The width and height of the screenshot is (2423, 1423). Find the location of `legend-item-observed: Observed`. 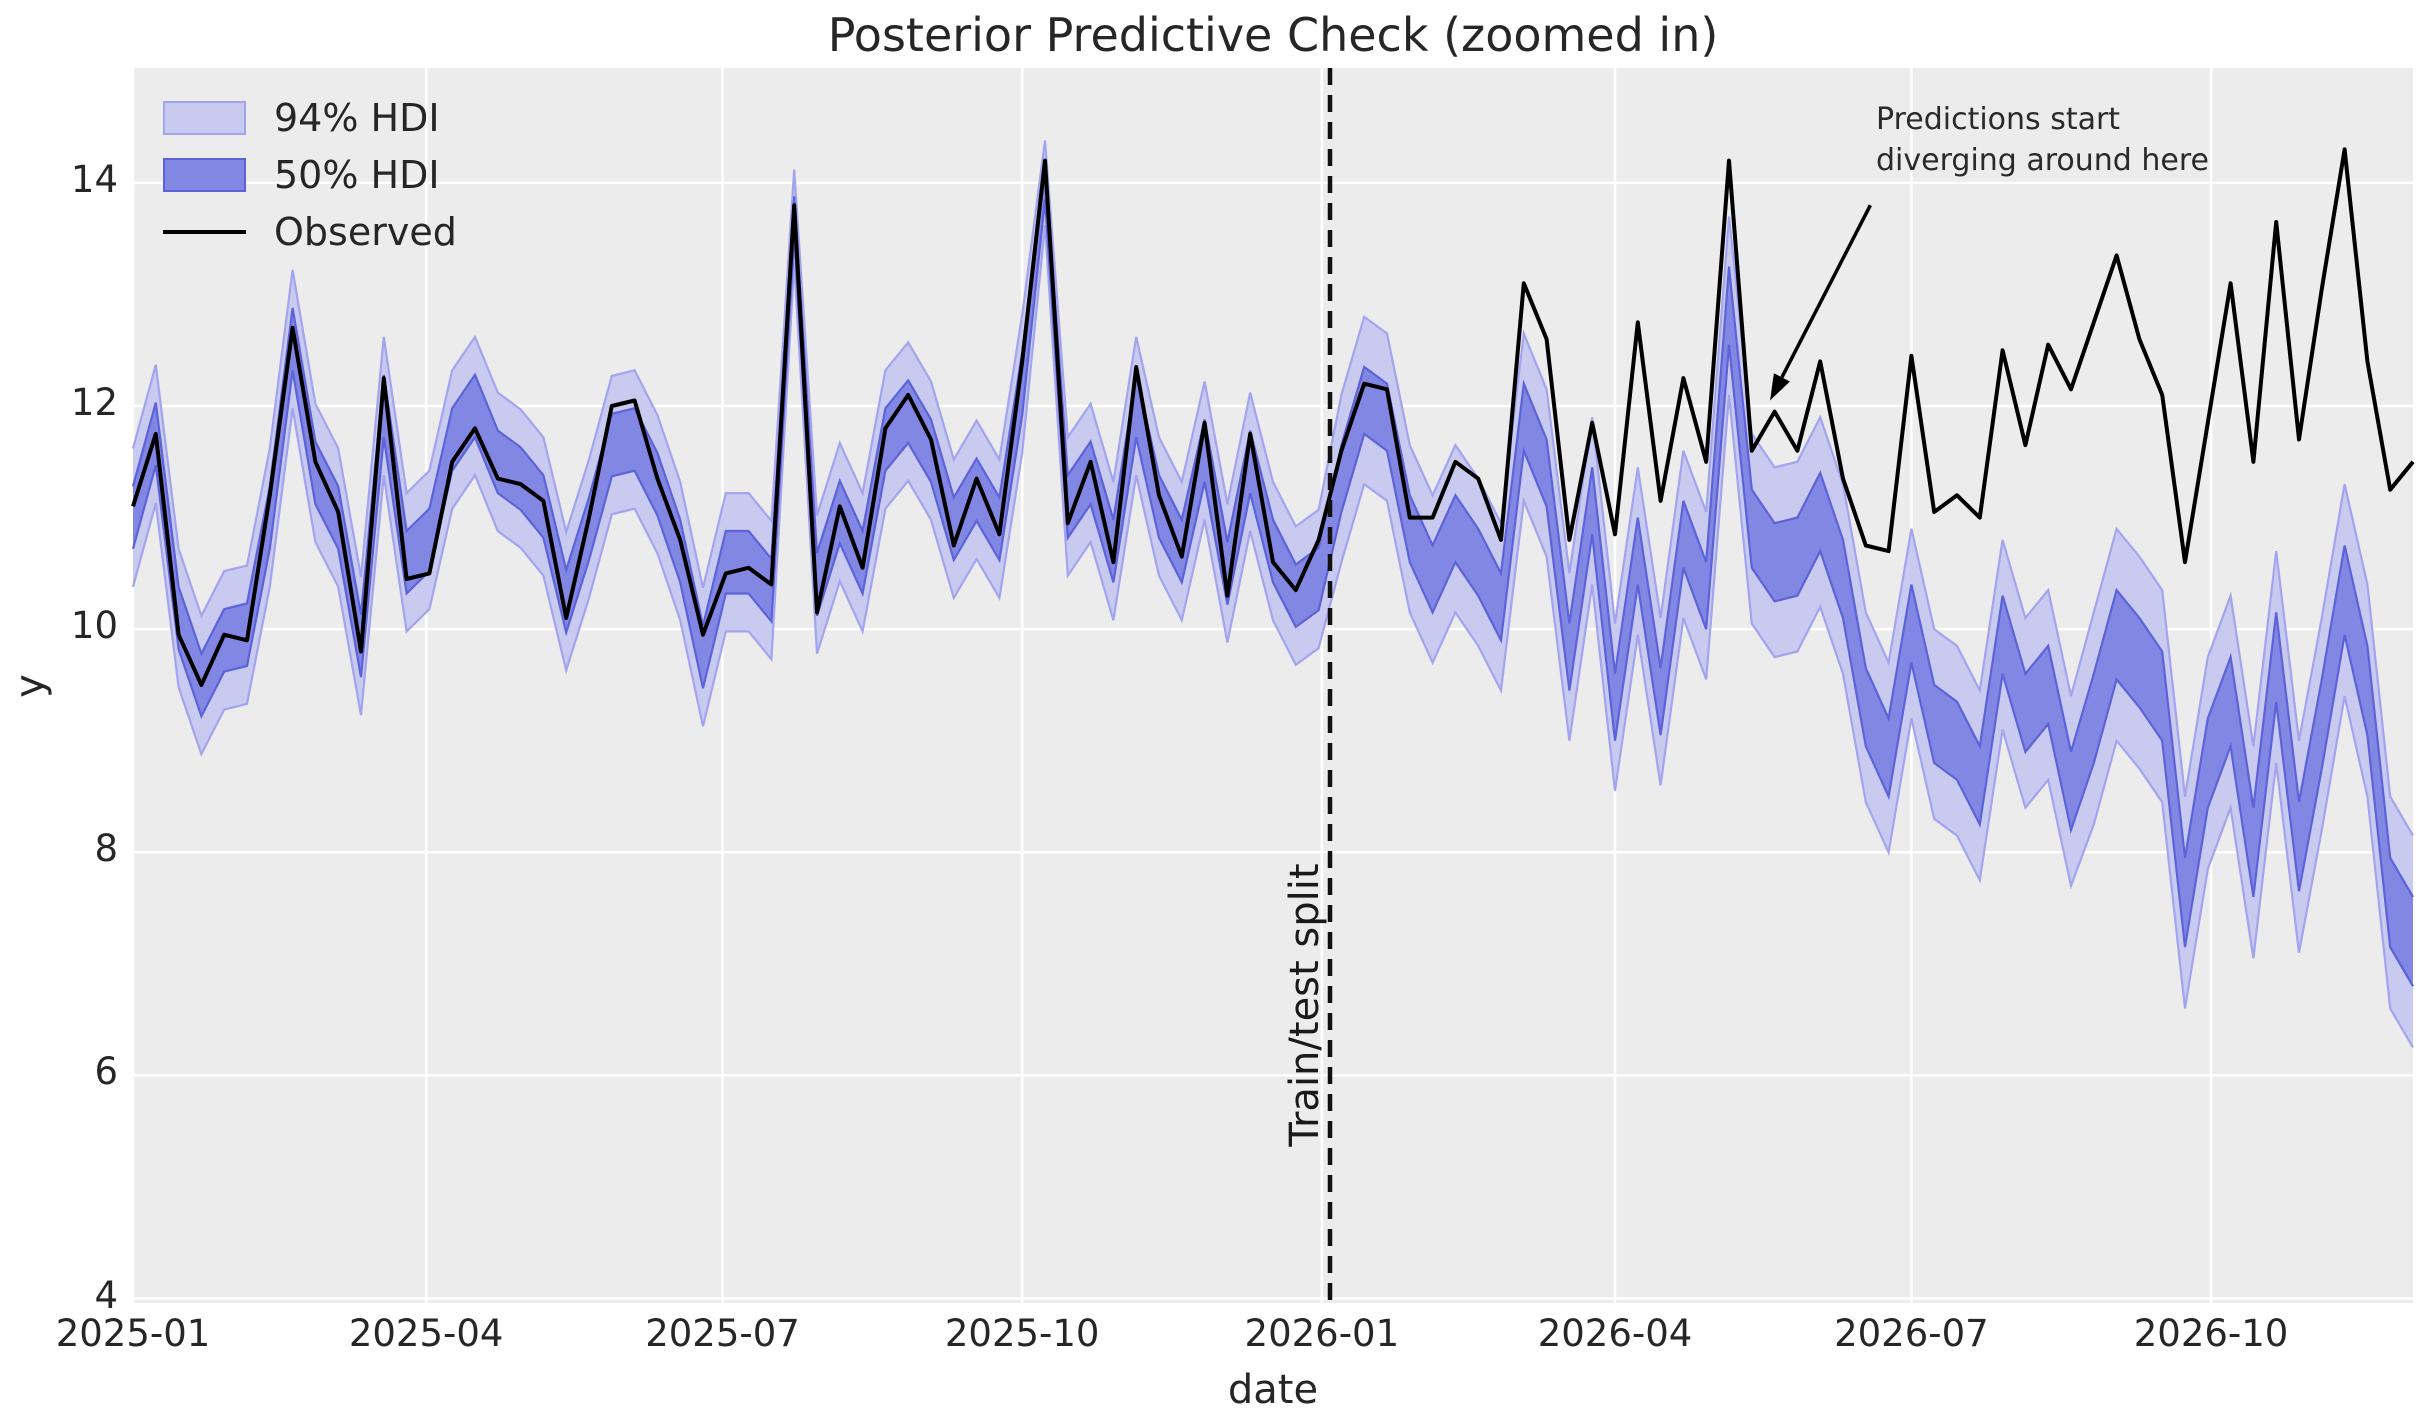

legend-item-observed: Observed is located at coordinates (310, 232).